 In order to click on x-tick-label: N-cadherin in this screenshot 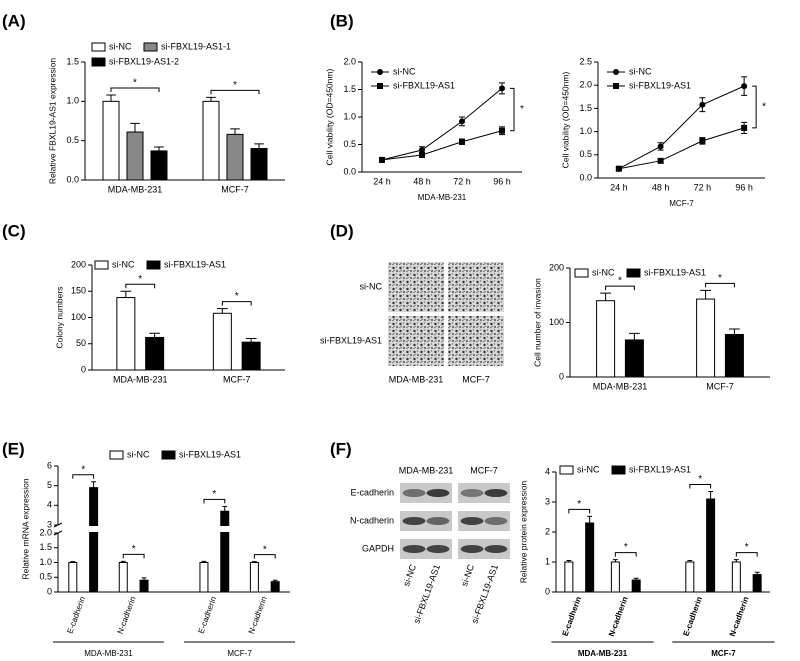, I will do `click(739, 616)`.